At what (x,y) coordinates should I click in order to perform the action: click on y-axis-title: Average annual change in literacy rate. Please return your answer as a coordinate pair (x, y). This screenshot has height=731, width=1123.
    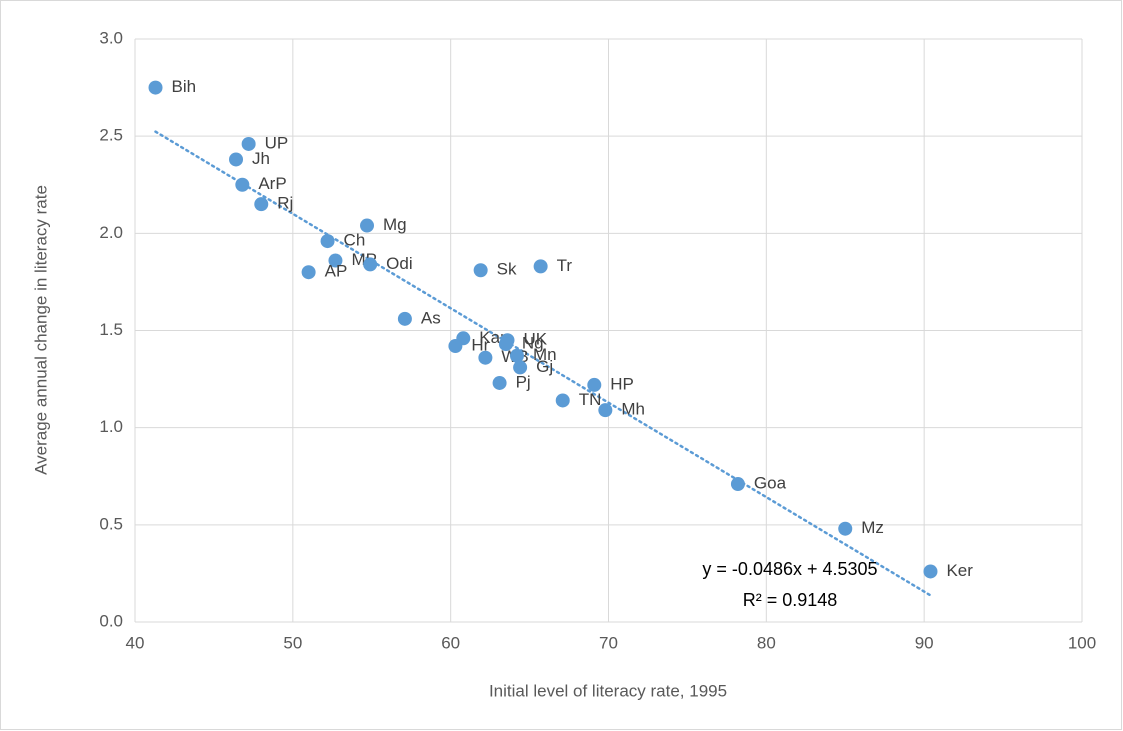
    Looking at the image, I should click on (40, 330).